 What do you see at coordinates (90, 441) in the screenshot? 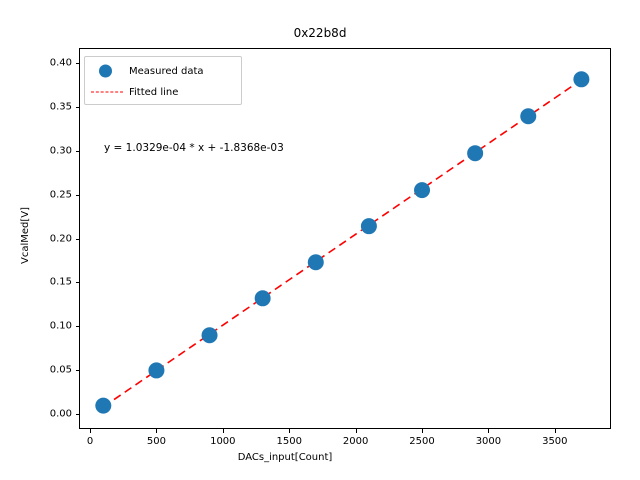
I see `x-tick-label: 0` at bounding box center [90, 441].